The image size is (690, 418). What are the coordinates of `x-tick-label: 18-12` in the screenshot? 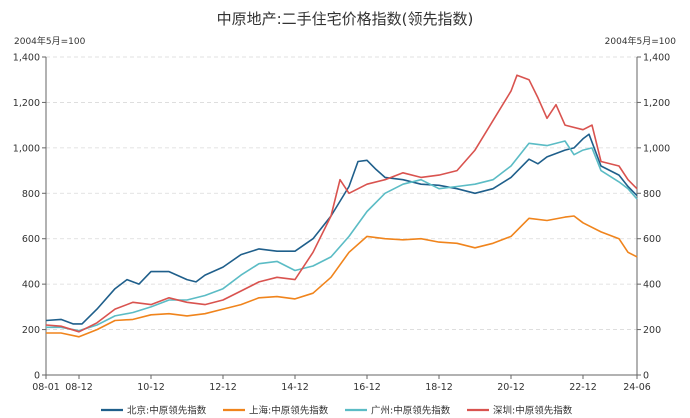 It's located at (439, 387).